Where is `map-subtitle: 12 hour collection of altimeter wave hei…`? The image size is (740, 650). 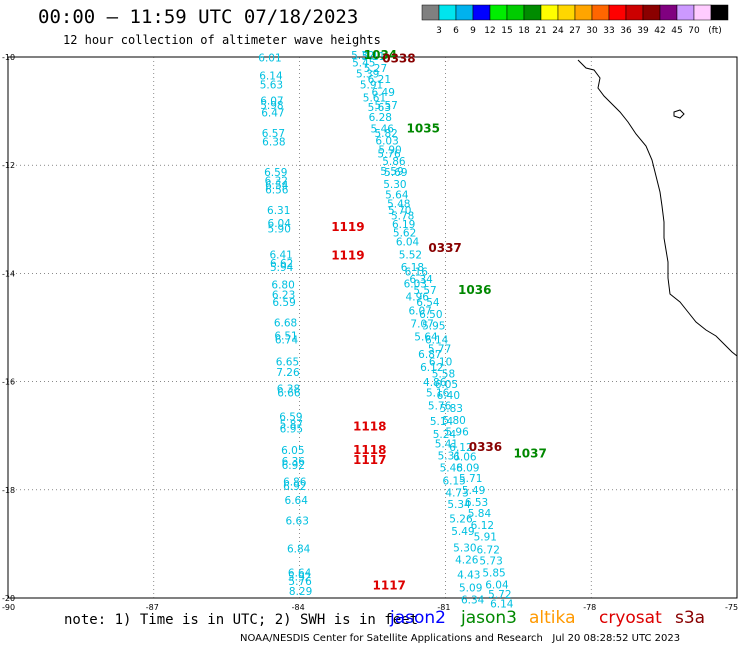 map-subtitle: 12 hour collection of altimeter wave hei… is located at coordinates (222, 40).